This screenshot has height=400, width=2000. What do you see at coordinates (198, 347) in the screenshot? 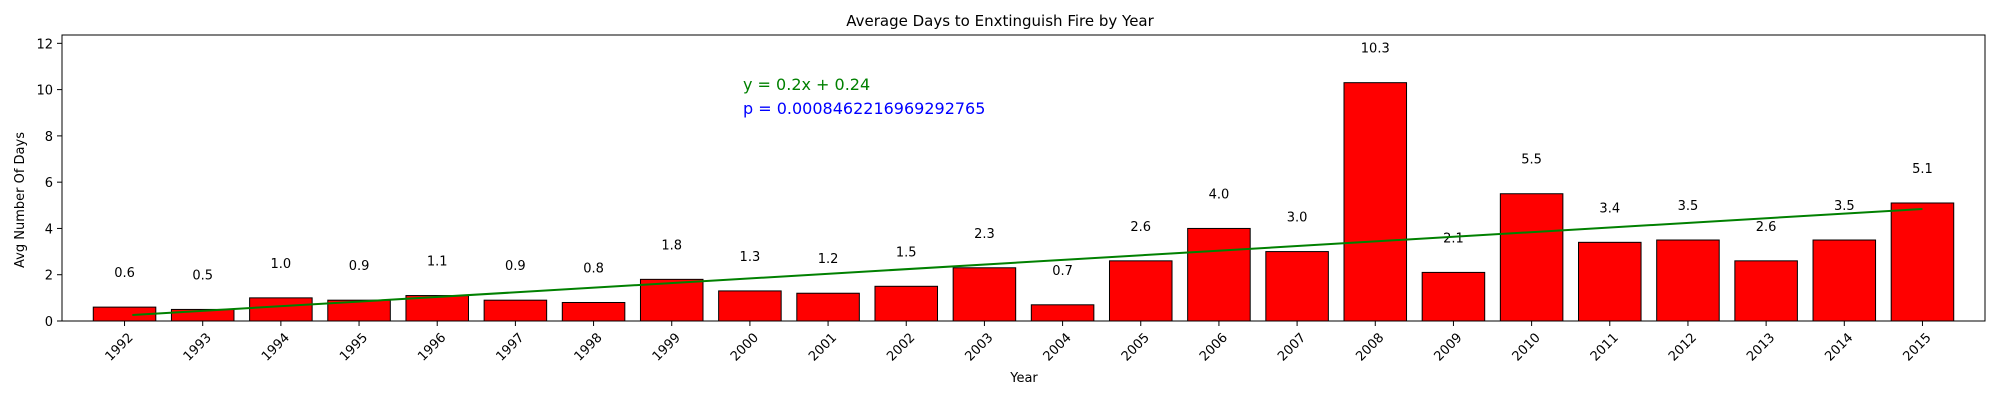
I see `x-tick-label-1993: 1993` at bounding box center [198, 347].